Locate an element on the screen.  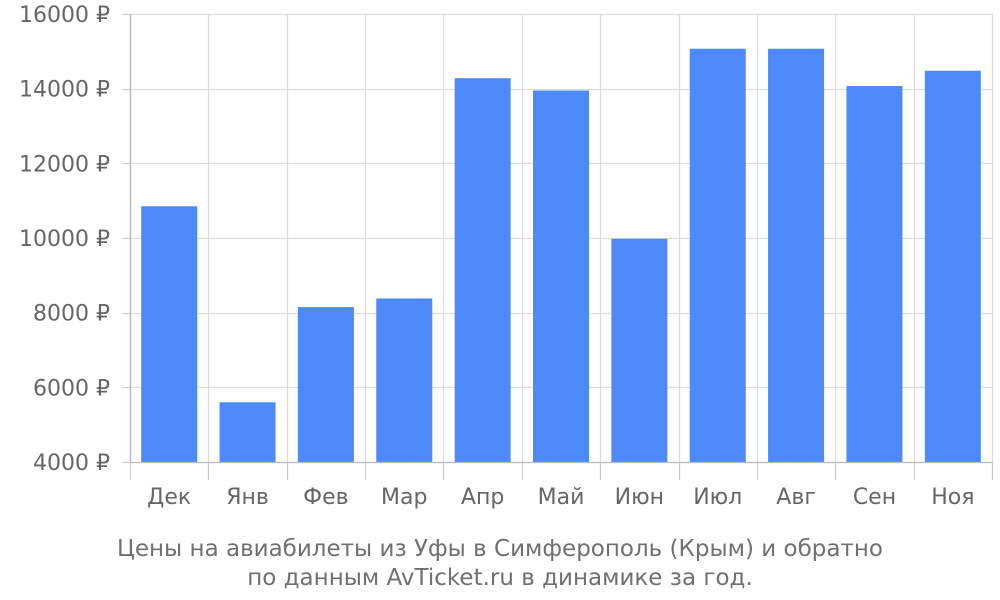
x-tick-labels: Дек Янв Фев Мар Апр Май Июн Июл Авг Сен Ноя is located at coordinates (560, 497).